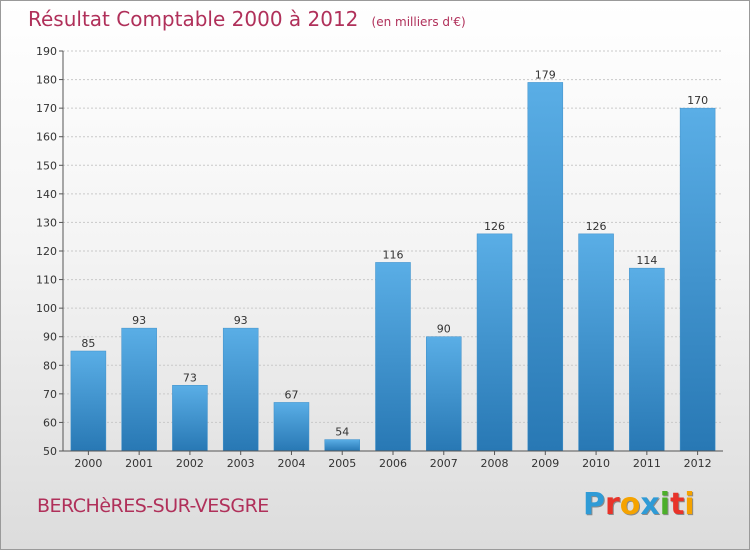 Image resolution: width=750 pixels, height=550 pixels. I want to click on y-tick-label: 190, so click(46, 51).